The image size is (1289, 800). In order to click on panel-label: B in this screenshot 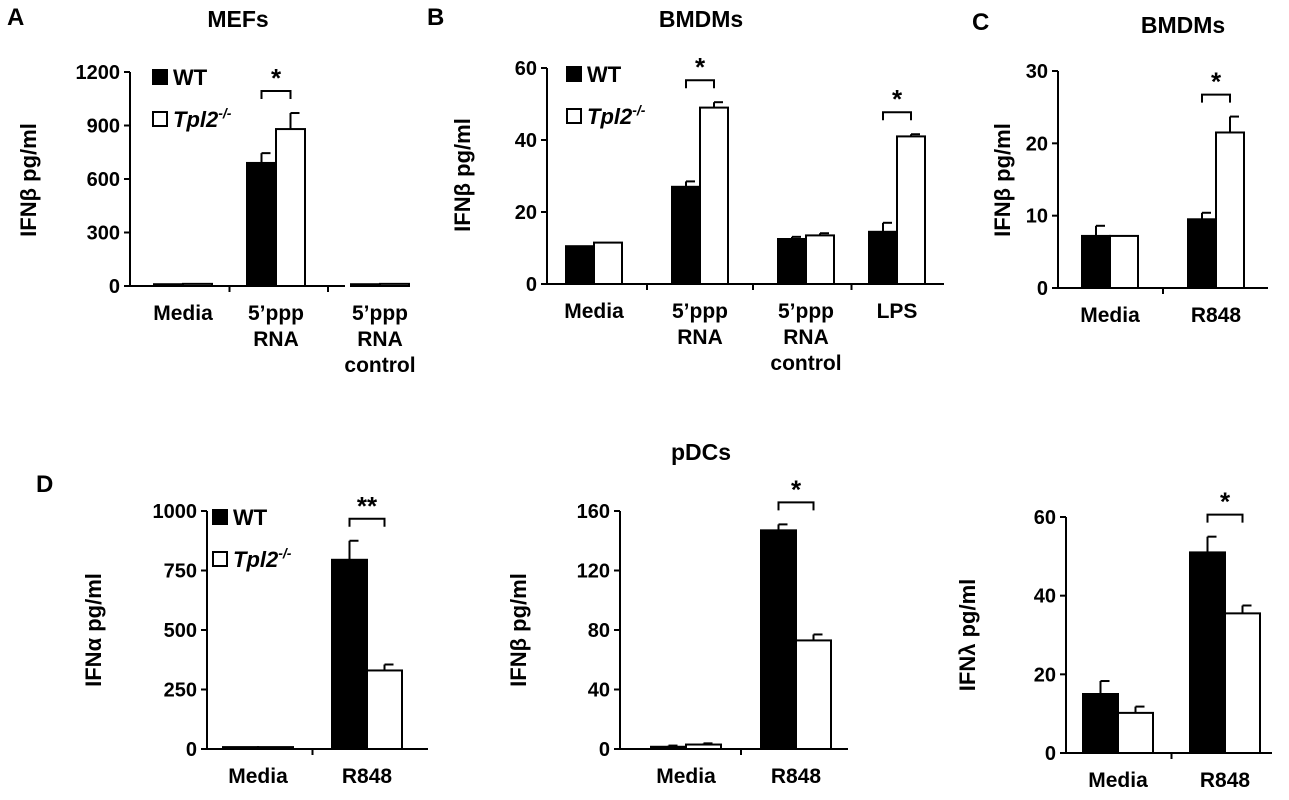, I will do `click(435, 17)`.